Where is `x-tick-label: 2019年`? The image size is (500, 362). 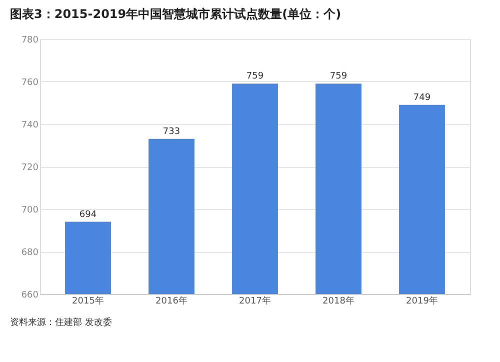
x-tick-label: 2019年 is located at coordinates (422, 301).